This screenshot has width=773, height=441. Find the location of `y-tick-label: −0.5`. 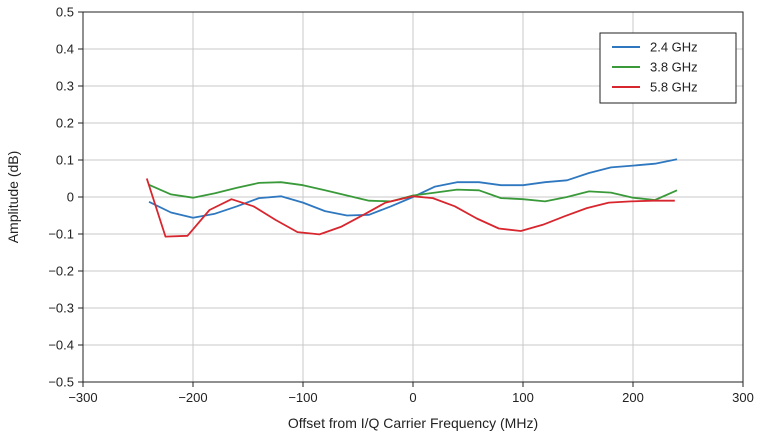

y-tick-label: −0.5 is located at coordinates (61, 382).